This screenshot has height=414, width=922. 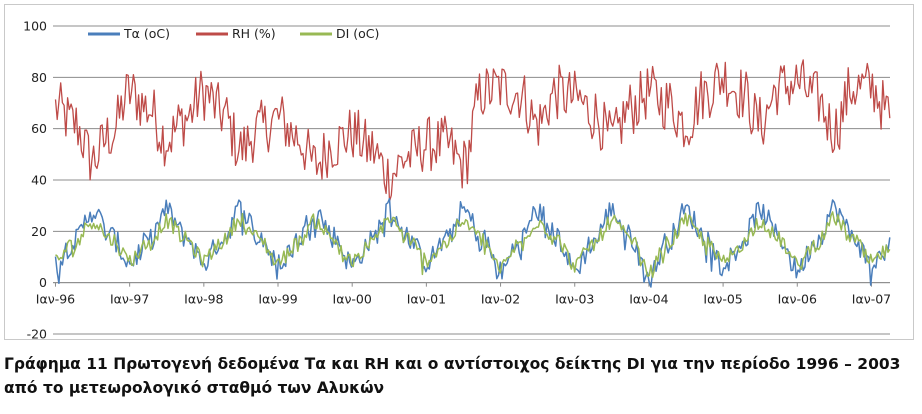 I want to click on x-tick-label: Ιαν-04, so click(x=648, y=299).